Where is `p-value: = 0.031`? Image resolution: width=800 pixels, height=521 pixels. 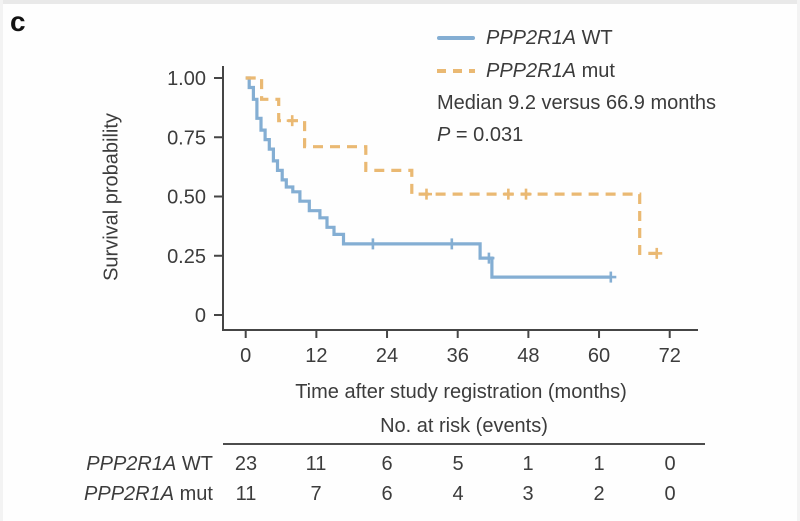
p-value: = 0.031 is located at coordinates (487, 135).